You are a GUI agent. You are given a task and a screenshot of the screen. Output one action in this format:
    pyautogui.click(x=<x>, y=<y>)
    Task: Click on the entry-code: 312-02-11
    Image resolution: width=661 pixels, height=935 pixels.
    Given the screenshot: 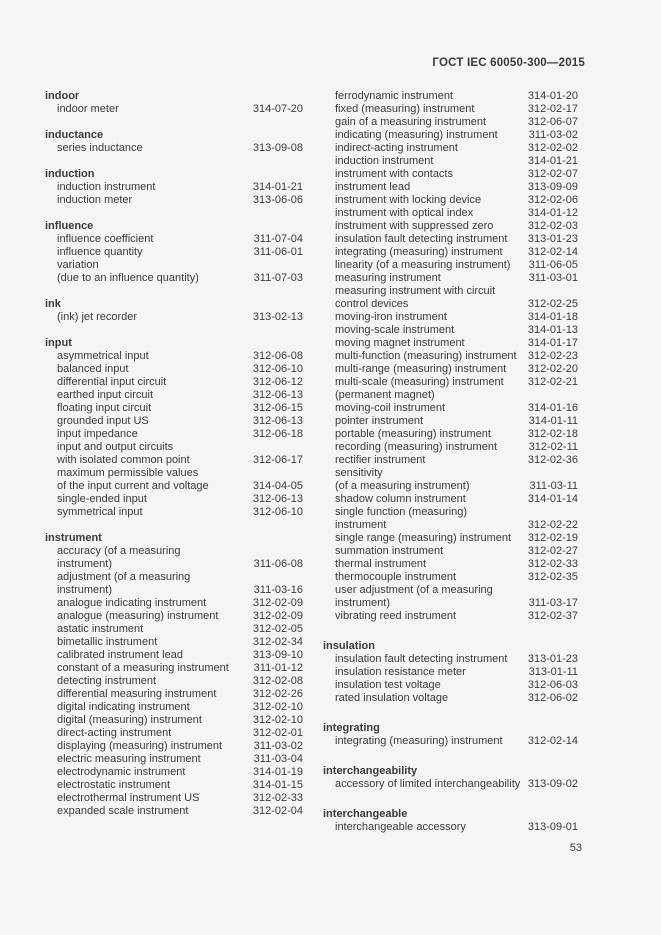 What is the action you would take?
    pyautogui.click(x=553, y=447)
    